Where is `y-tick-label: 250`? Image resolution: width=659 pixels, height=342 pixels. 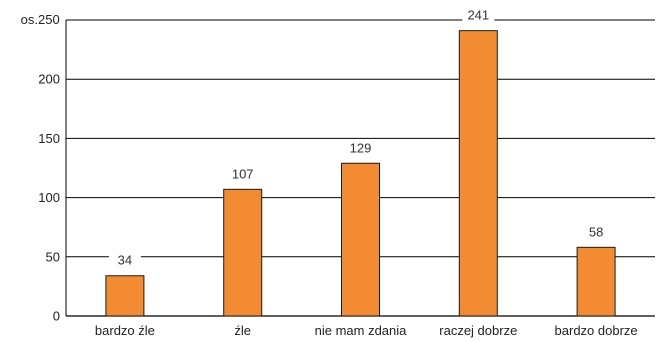 y-tick-label: 250 is located at coordinates (49, 19).